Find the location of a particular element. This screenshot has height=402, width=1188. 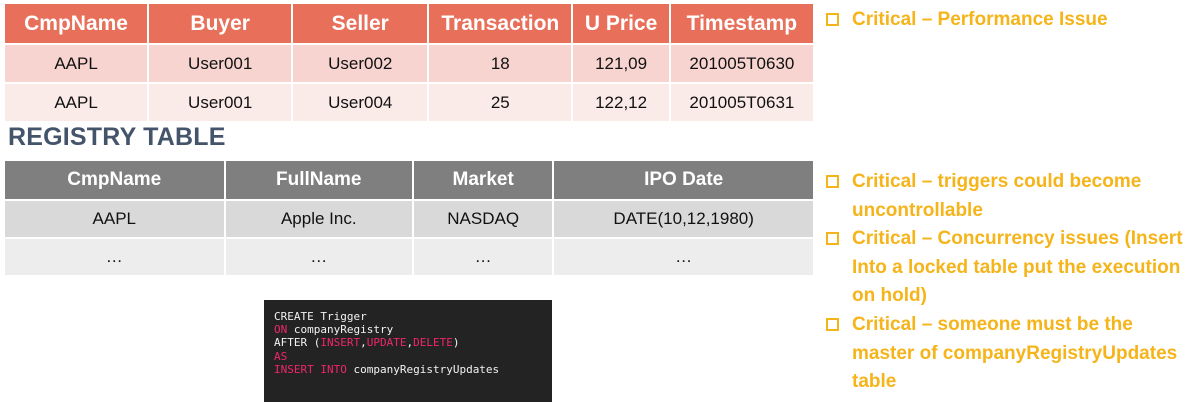

code-text: ) is located at coordinates (456, 343).